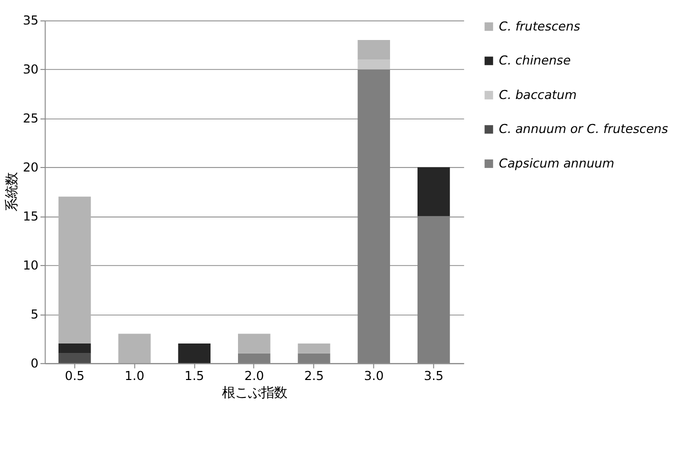  Describe the element at coordinates (30, 69) in the screenshot. I see `y-tick-label: 30` at that location.